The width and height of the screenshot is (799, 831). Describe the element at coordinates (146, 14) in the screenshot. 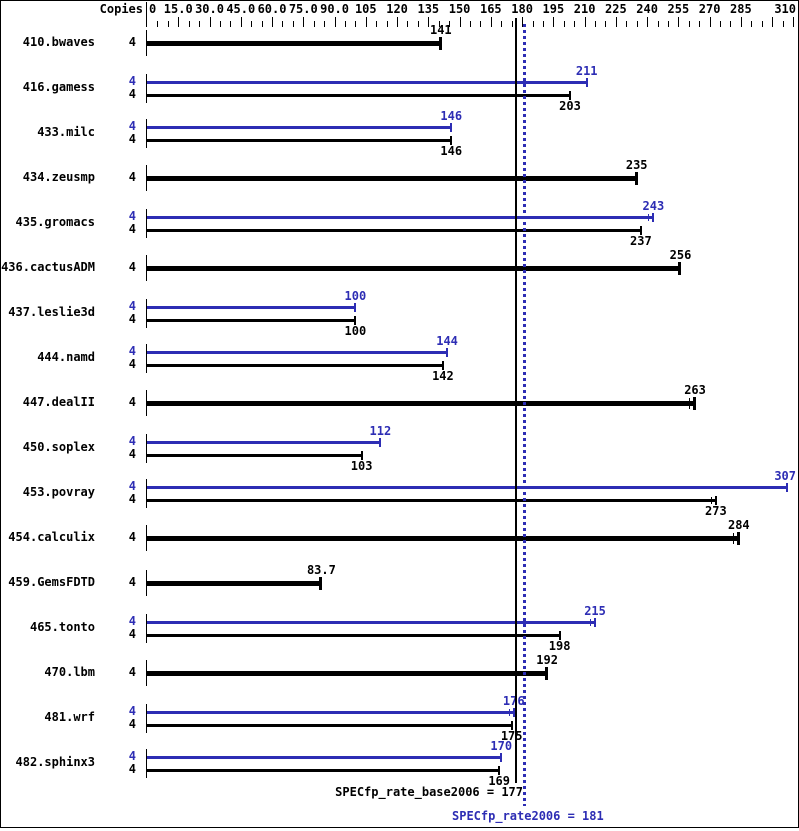

I see `axis-origin-line` at that location.